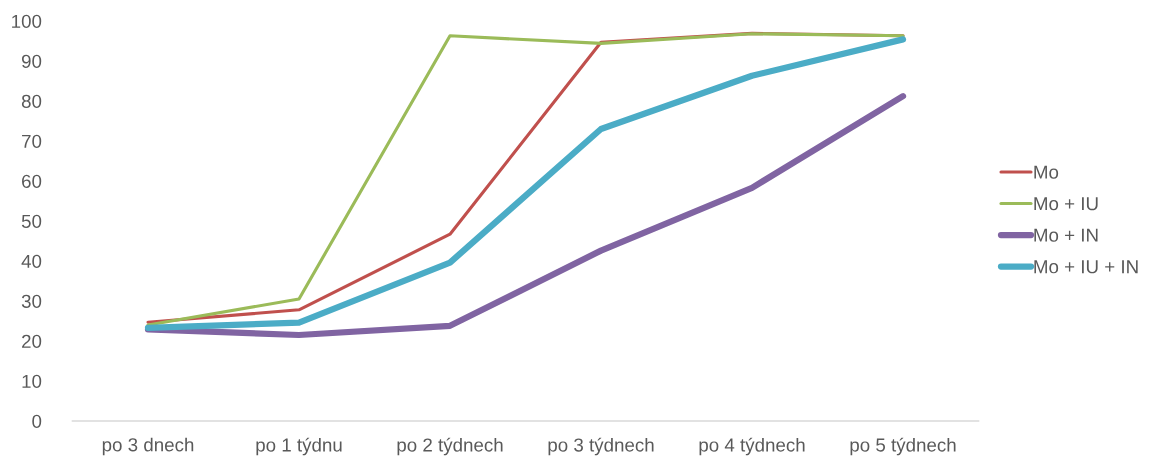 This screenshot has height=468, width=1165. I want to click on x-tick-label: po 4 týdnech, so click(752, 446).